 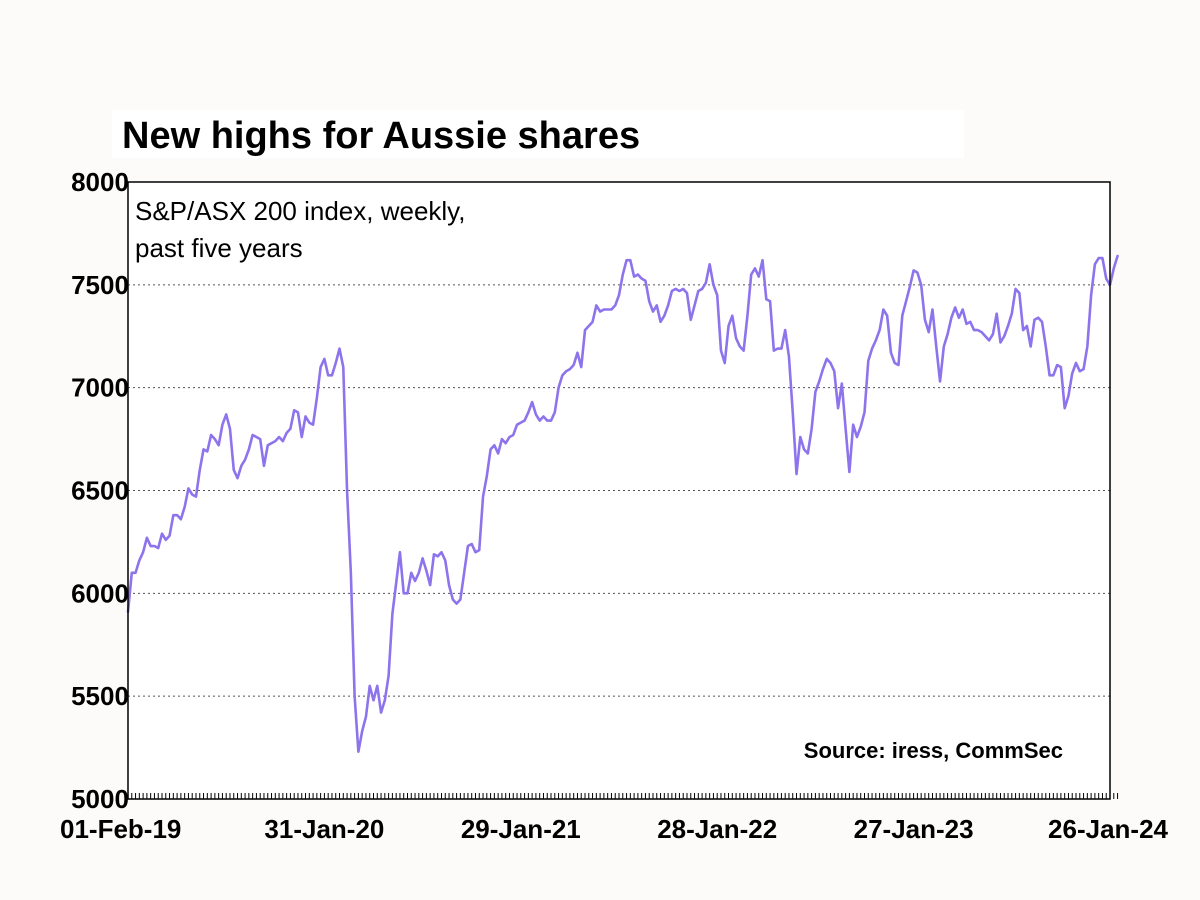 I want to click on chart-source: Source: iress, CommSec, so click(x=933, y=750).